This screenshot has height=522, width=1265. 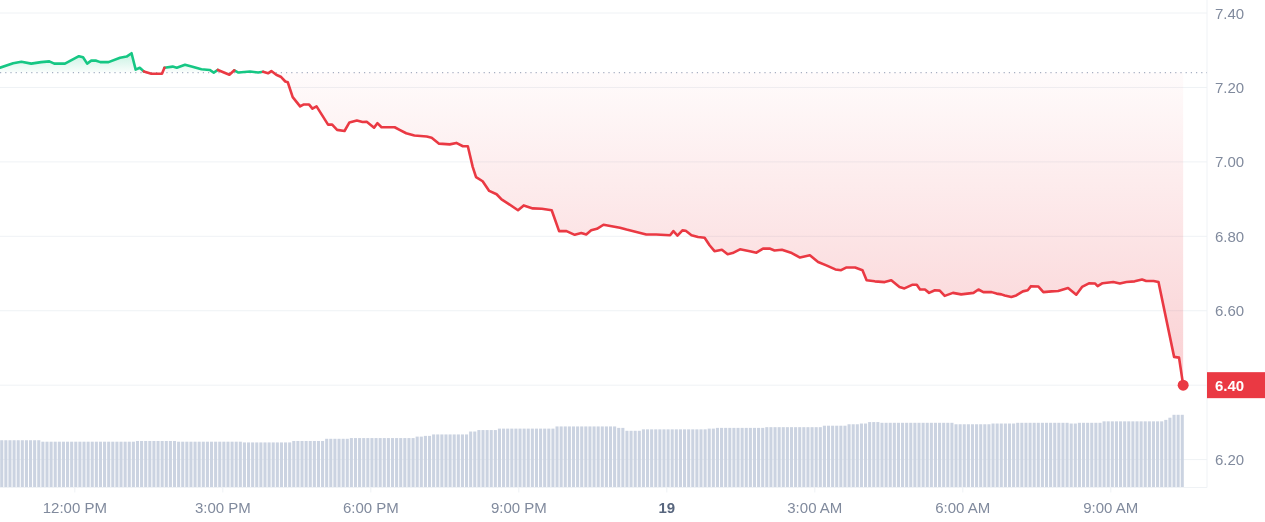 What do you see at coordinates (1230, 460) in the screenshot?
I see `y-tick-label: 6.20` at bounding box center [1230, 460].